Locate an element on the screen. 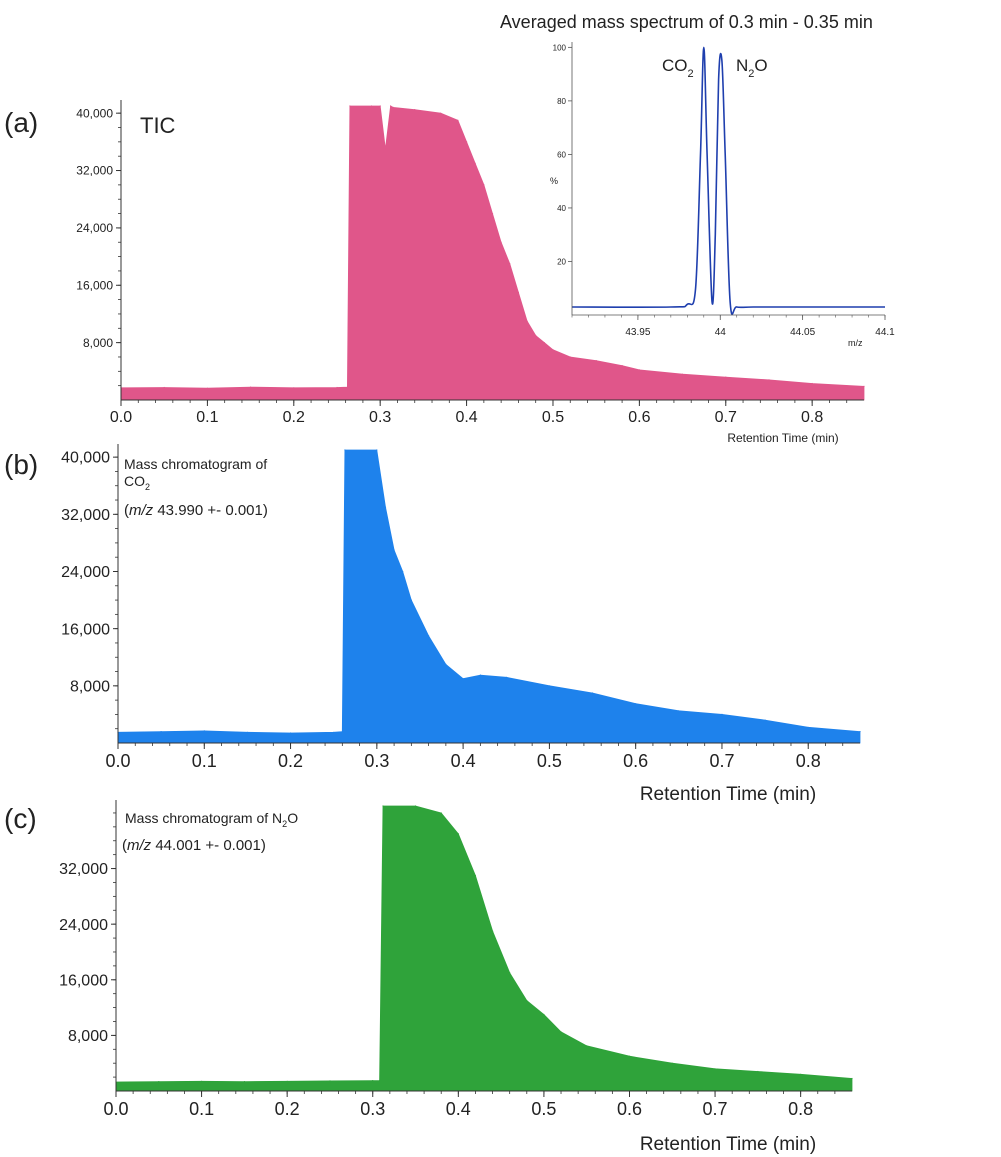  inset-y-tick-label-4: 100 is located at coordinates (560, 47).